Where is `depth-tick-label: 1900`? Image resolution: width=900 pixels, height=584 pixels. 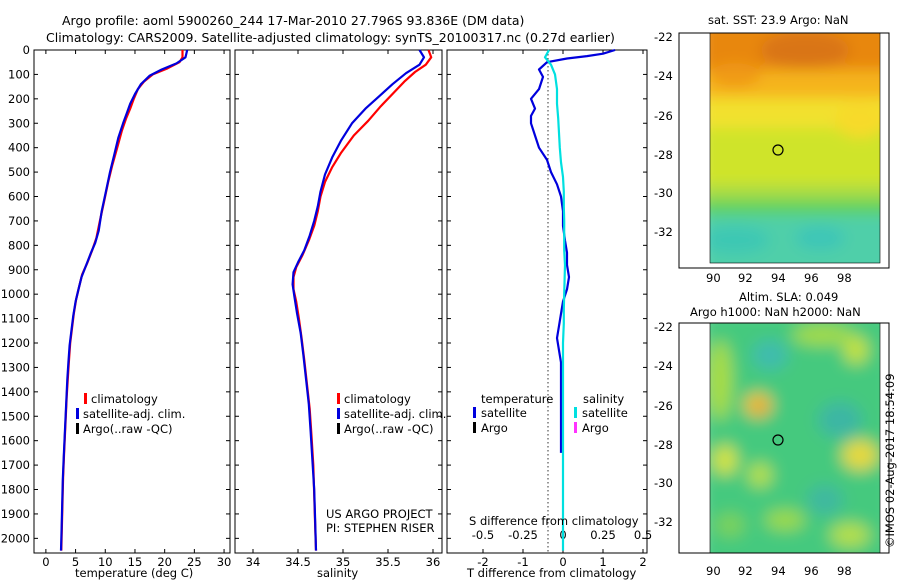
depth-tick-label: 1900 is located at coordinates (15, 514).